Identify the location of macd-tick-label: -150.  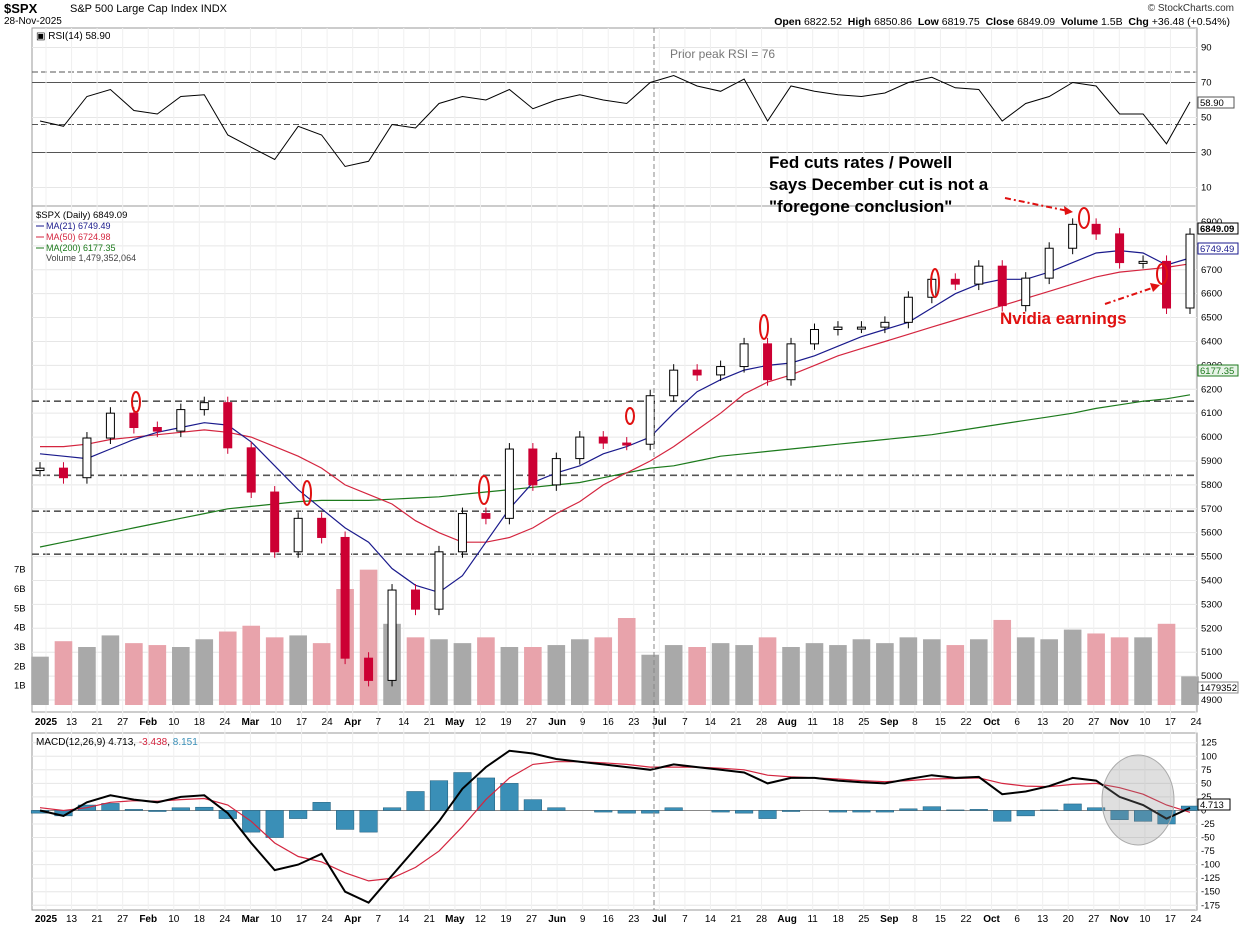
(1210, 892).